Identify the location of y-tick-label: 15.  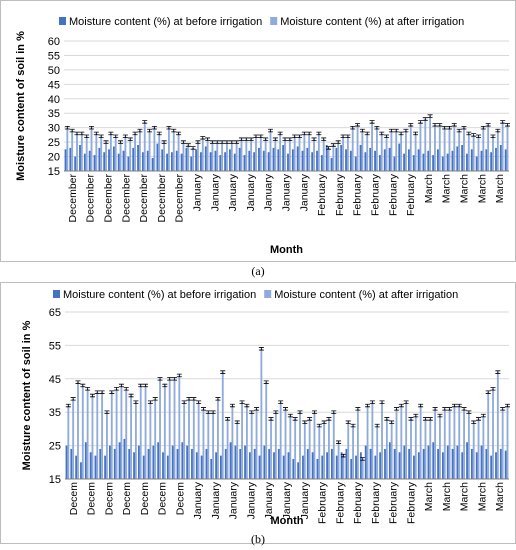
(55, 480).